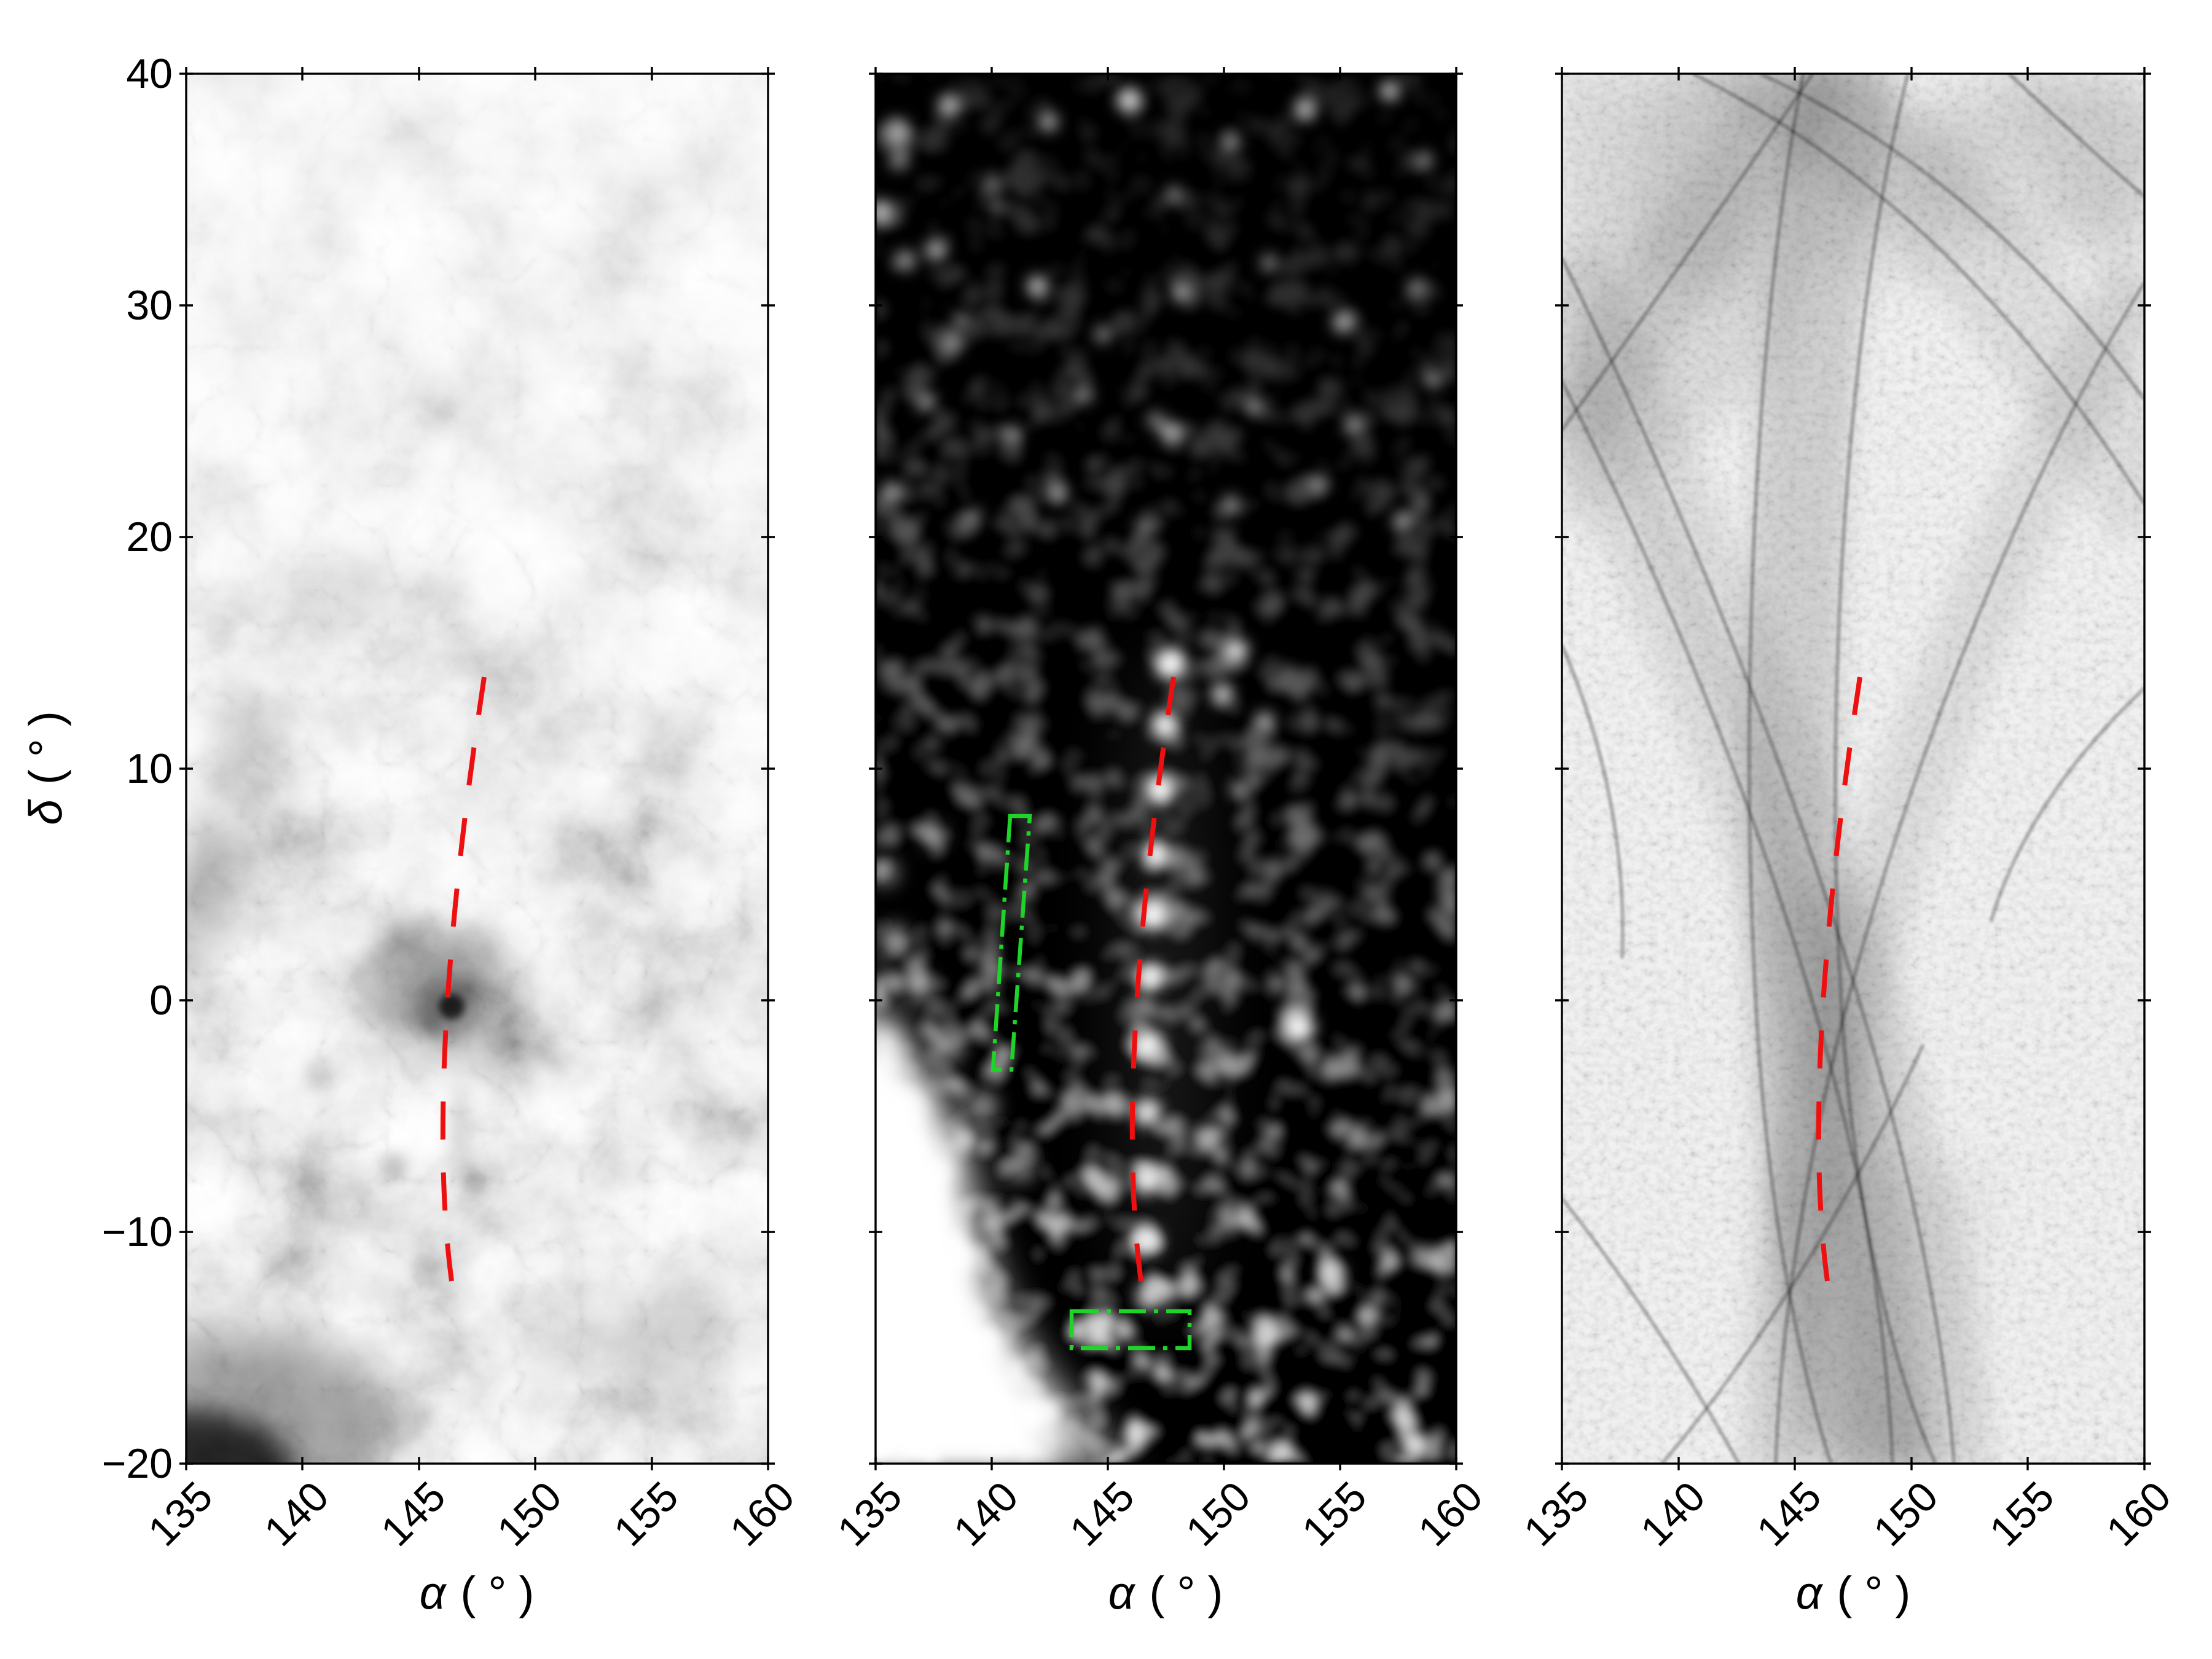 Image resolution: width=2212 pixels, height=1659 pixels. I want to click on svg-text: 20, so click(149, 537).